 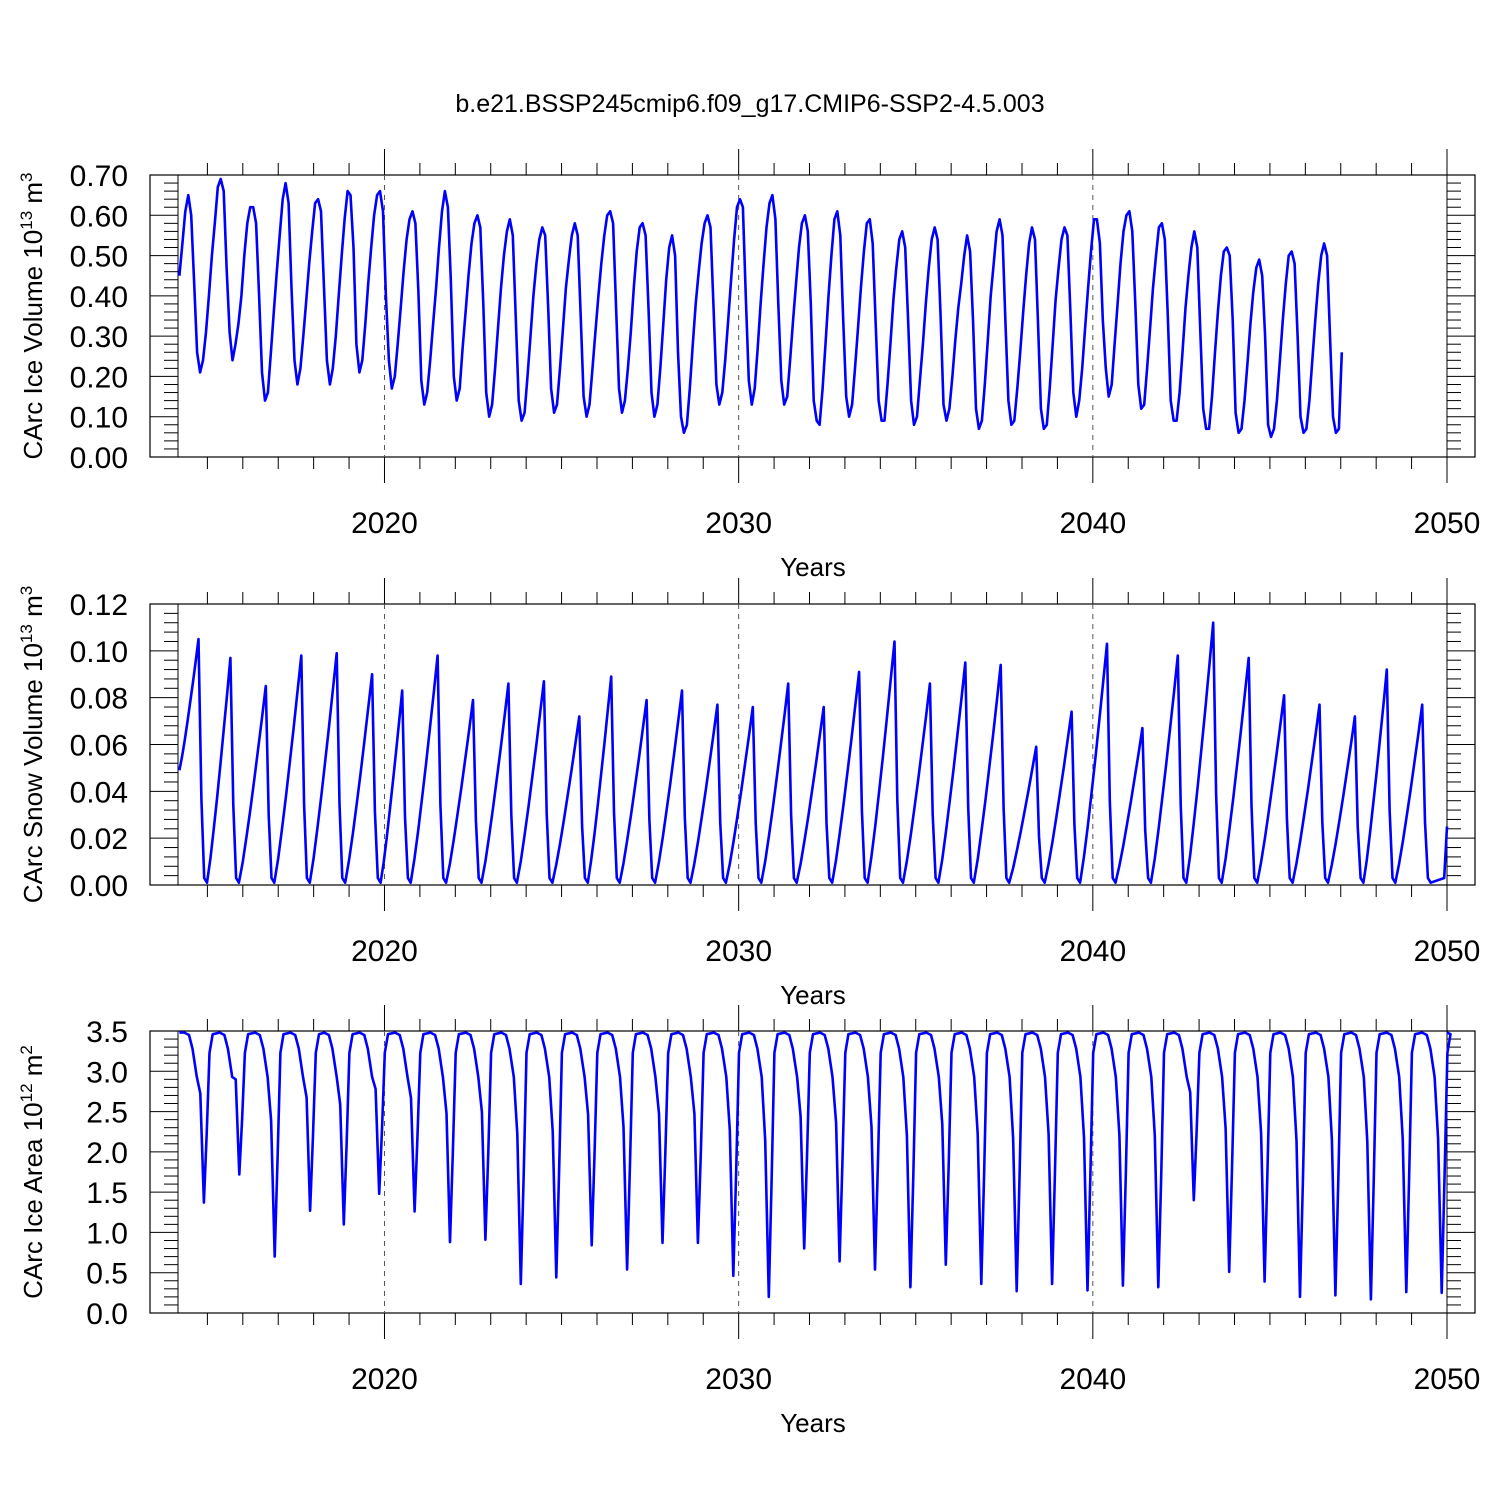 What do you see at coordinates (99, 792) in the screenshot?
I see `ytick-label: 0.04` at bounding box center [99, 792].